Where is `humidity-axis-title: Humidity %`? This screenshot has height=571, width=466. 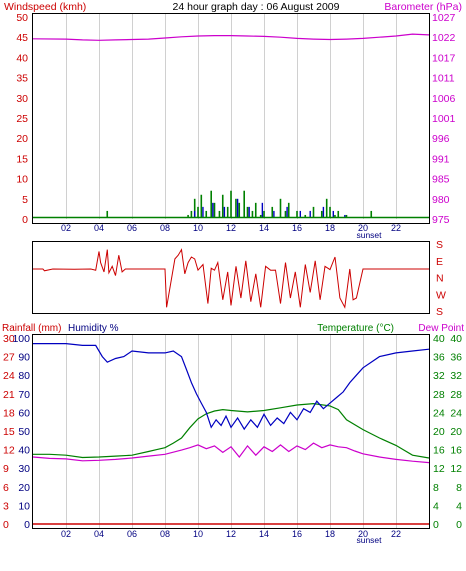
humidity-axis-title: Humidity % is located at coordinates (93, 328).